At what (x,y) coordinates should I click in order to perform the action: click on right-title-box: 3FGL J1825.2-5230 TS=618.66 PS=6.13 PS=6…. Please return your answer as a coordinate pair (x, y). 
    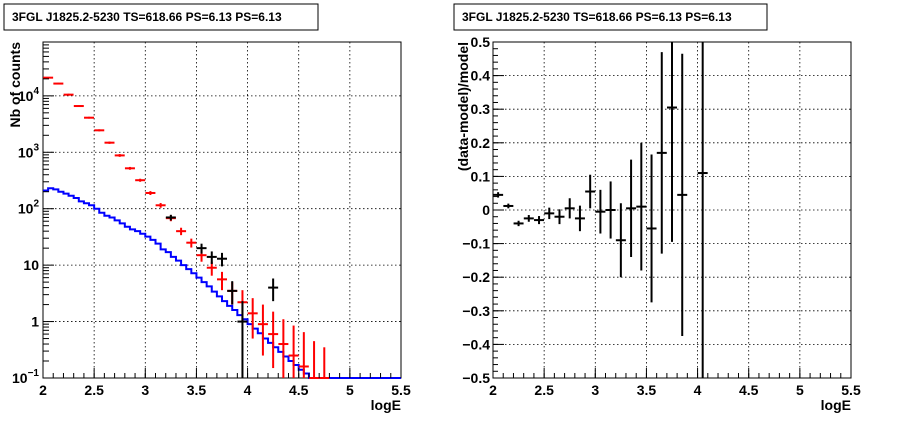
    Looking at the image, I should click on (610, 17).